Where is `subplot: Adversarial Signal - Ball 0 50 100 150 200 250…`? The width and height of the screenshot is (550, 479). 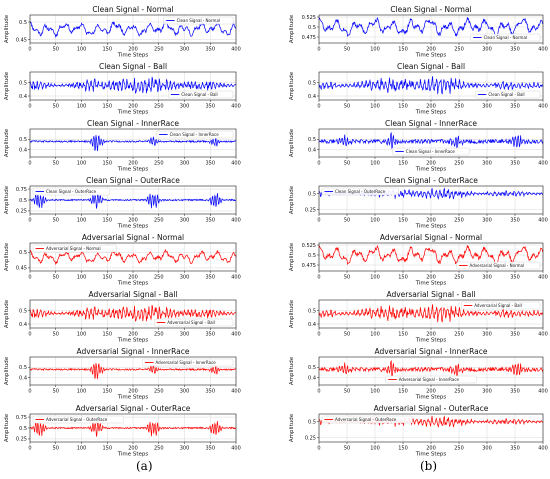 subplot: Adversarial Signal - Ball 0 50 100 150 200 250… is located at coordinates (122, 317).